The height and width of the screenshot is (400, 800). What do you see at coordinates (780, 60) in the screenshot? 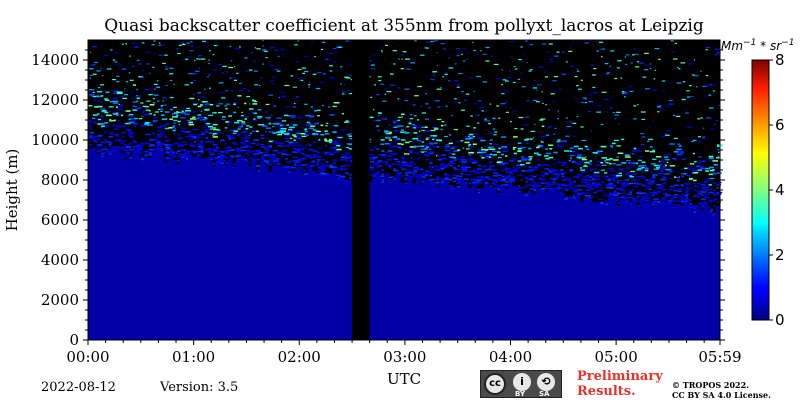
I see `colorbar-tick-label: 8` at bounding box center [780, 60].